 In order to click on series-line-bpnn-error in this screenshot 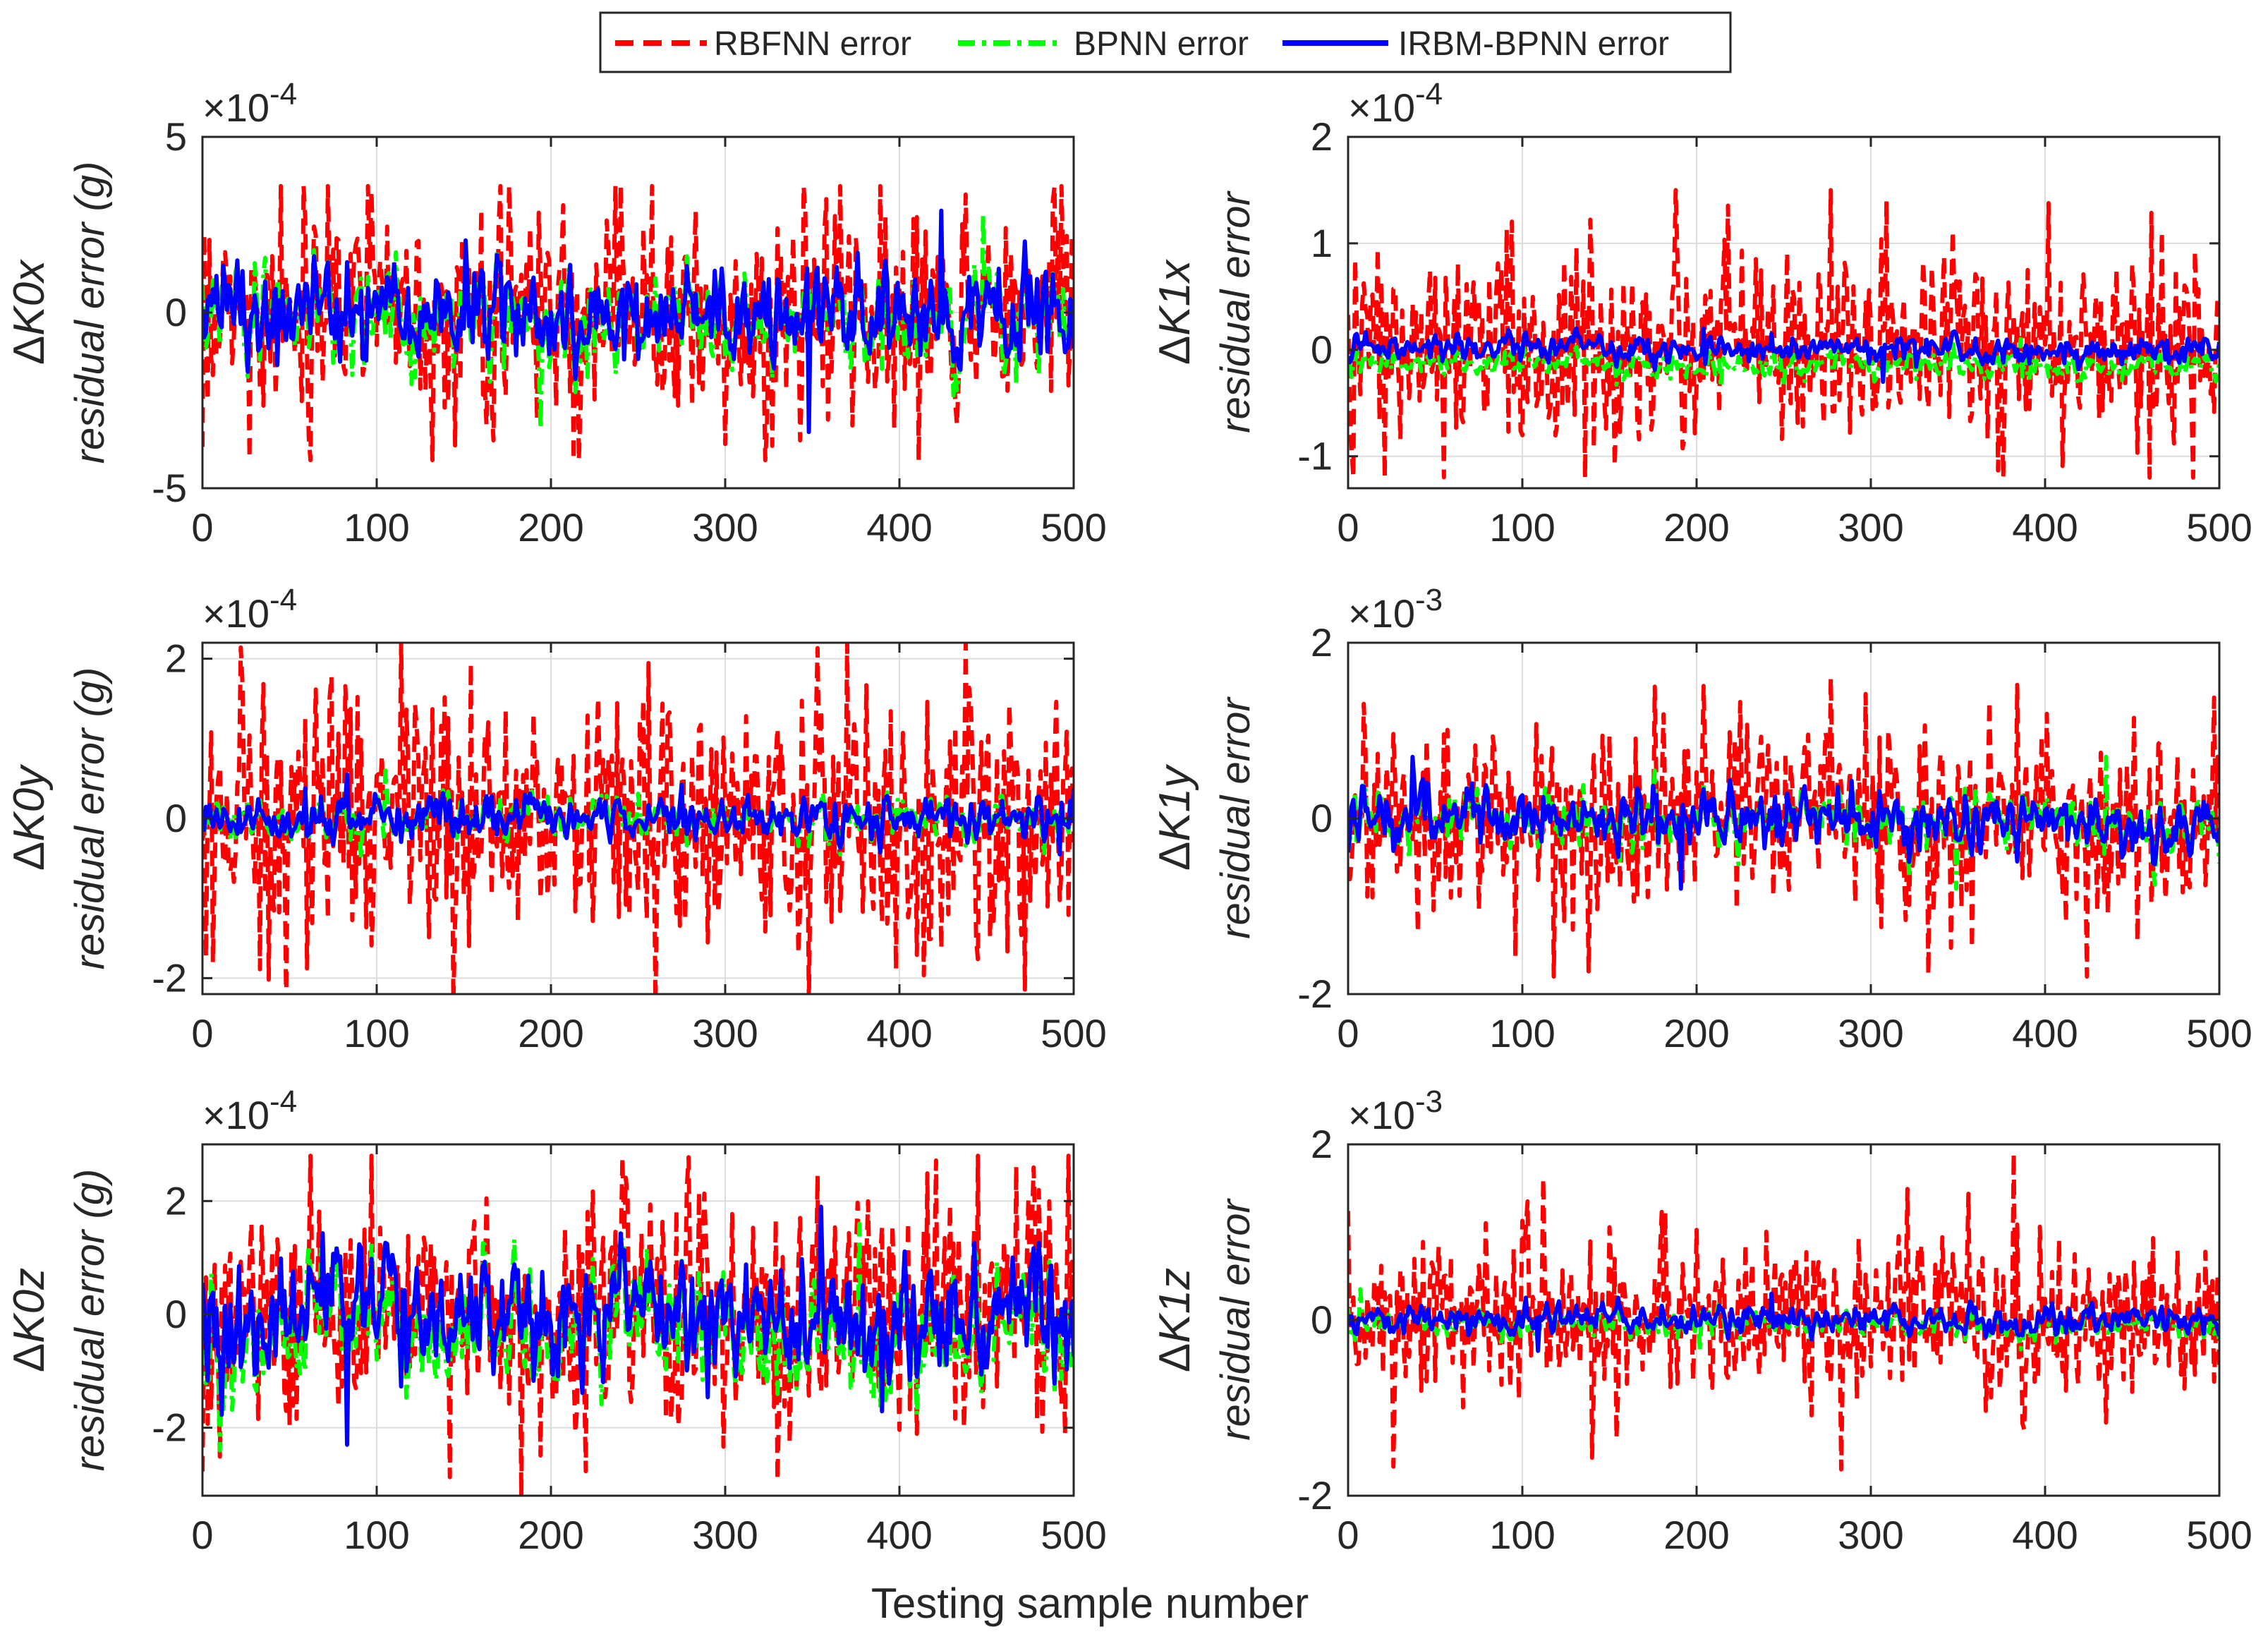, I will do `click(1783, 363)`.